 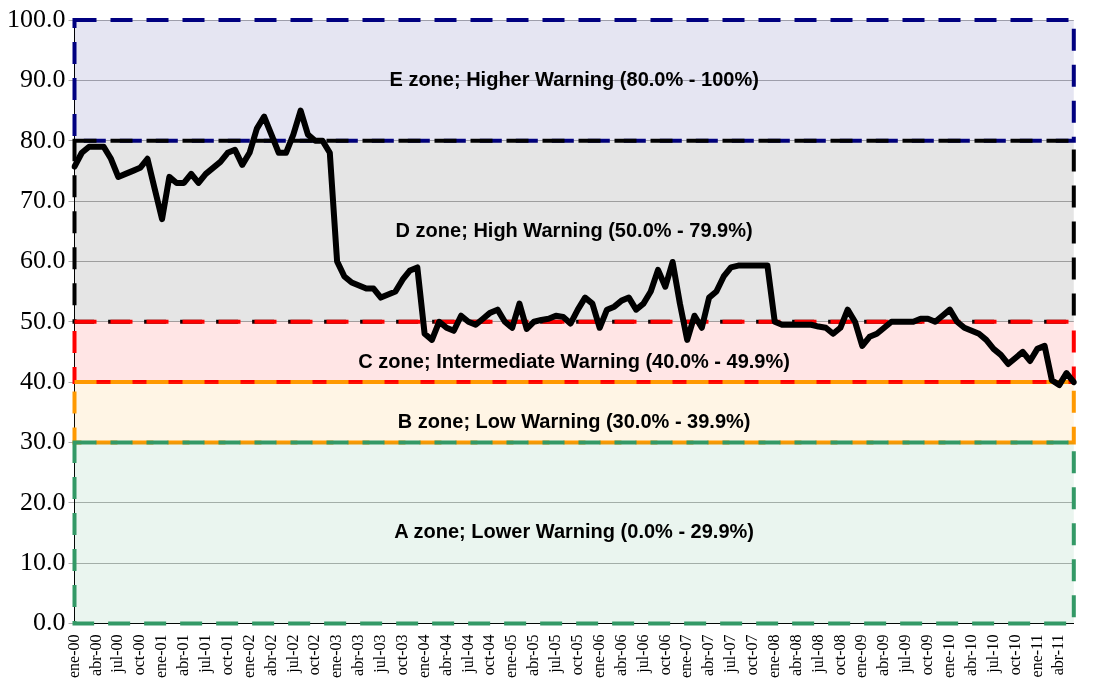 What do you see at coordinates (43, 441) in the screenshot?
I see `y-tick-label: 30.0` at bounding box center [43, 441].